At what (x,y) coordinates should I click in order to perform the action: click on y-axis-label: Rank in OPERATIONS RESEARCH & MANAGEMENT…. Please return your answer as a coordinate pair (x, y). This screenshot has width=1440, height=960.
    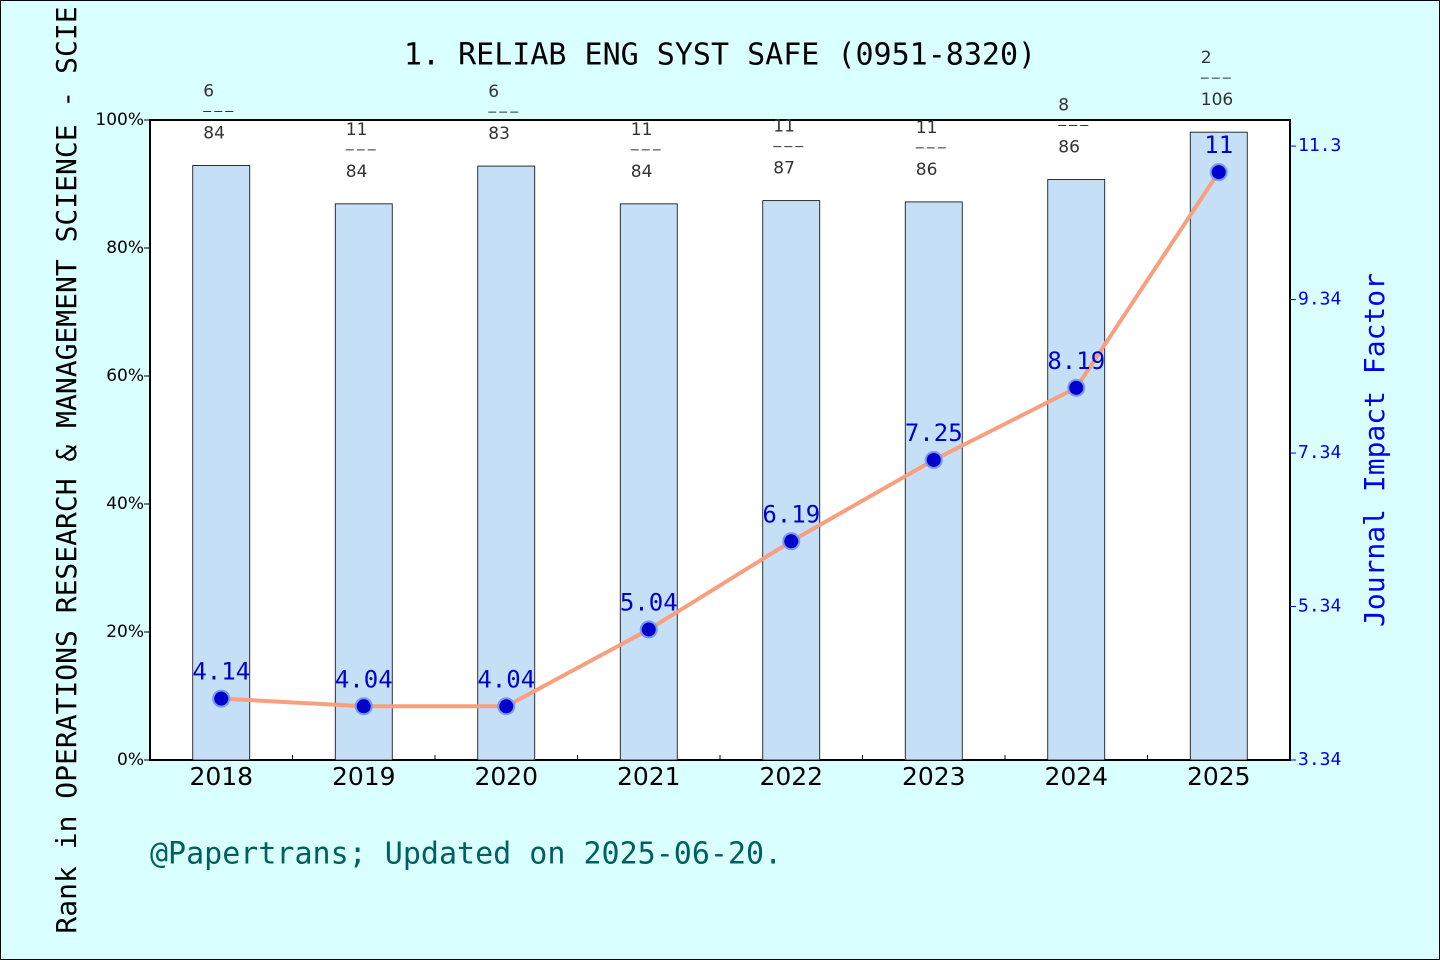
    Looking at the image, I should click on (66, 469).